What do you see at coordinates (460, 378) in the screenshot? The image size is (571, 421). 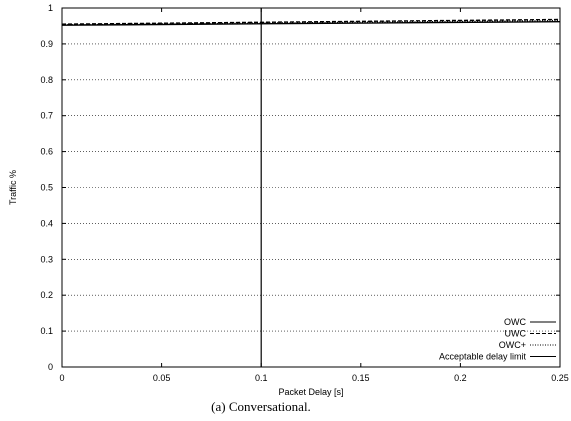 I see `x-tick-label: 0.2` at bounding box center [460, 378].